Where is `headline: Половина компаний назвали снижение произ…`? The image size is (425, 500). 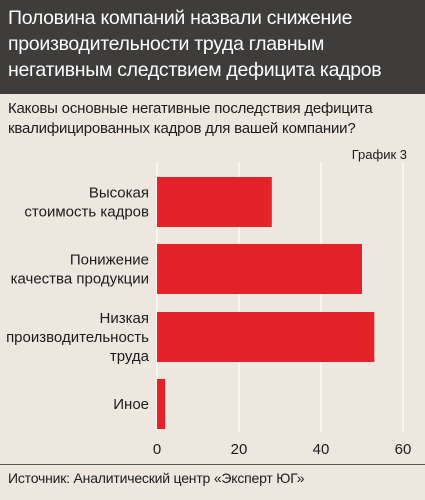 headline: Половина компаний назвали снижение произ… is located at coordinates (195, 44).